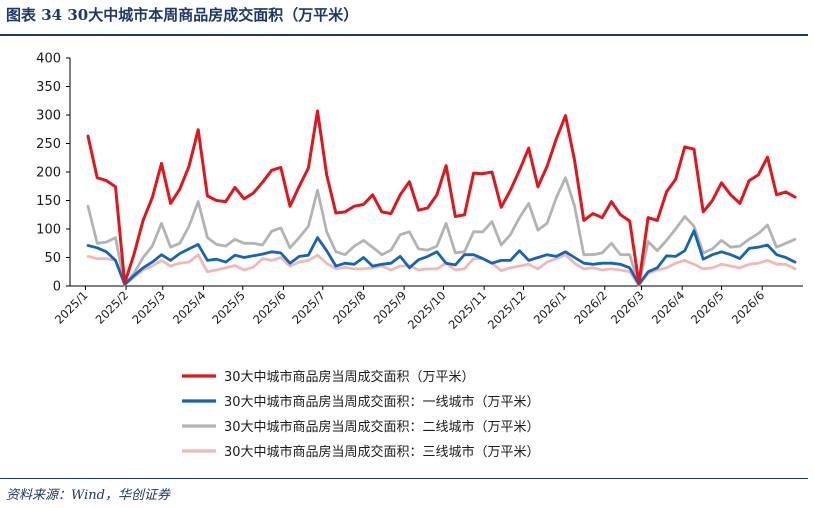 The width and height of the screenshot is (814, 508). I want to click on x-tick-label: 2025/4, so click(189, 307).